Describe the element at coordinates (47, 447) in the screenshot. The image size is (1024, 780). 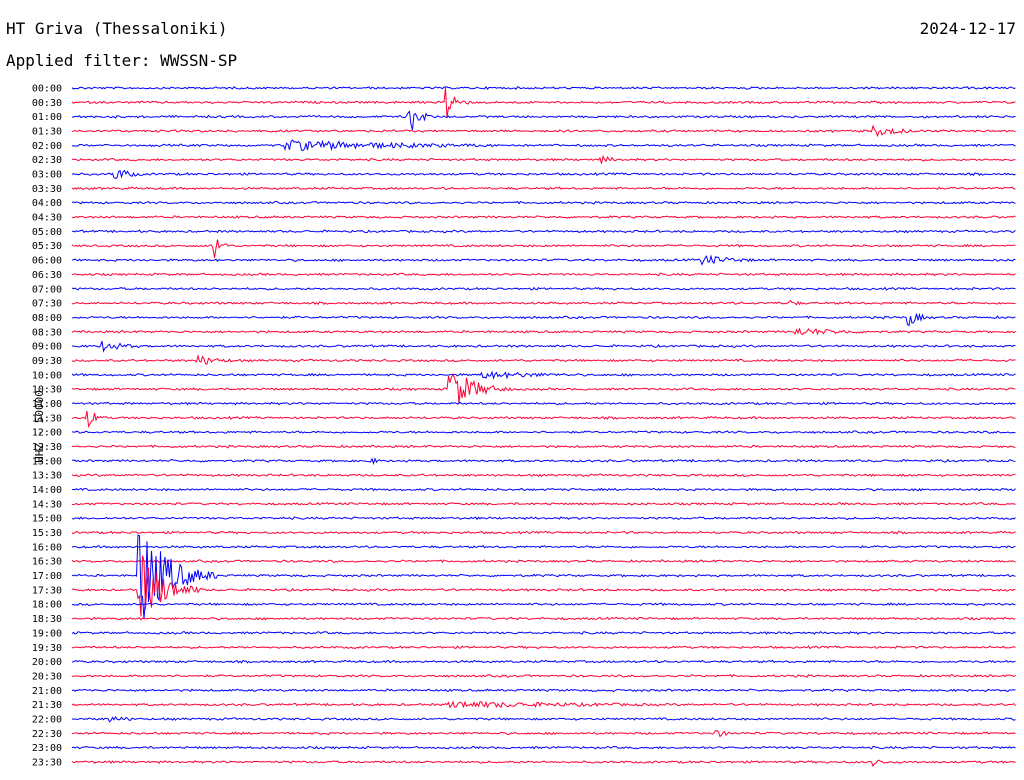
I see `trace-label: 12:30` at that location.